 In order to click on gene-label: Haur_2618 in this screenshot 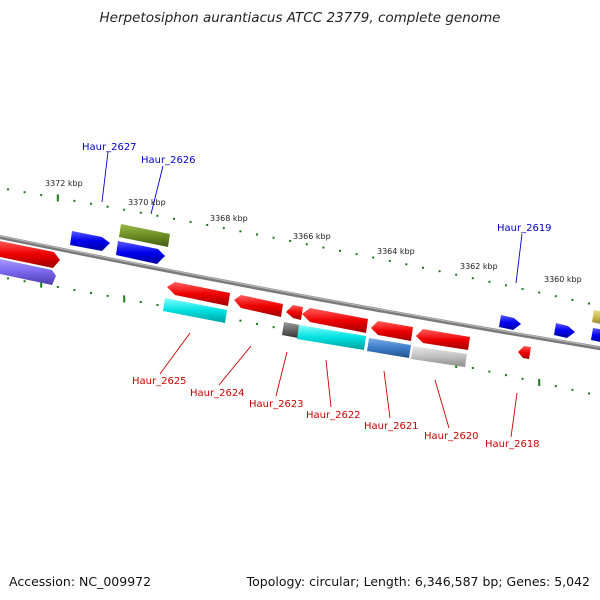, I will do `click(512, 444)`.